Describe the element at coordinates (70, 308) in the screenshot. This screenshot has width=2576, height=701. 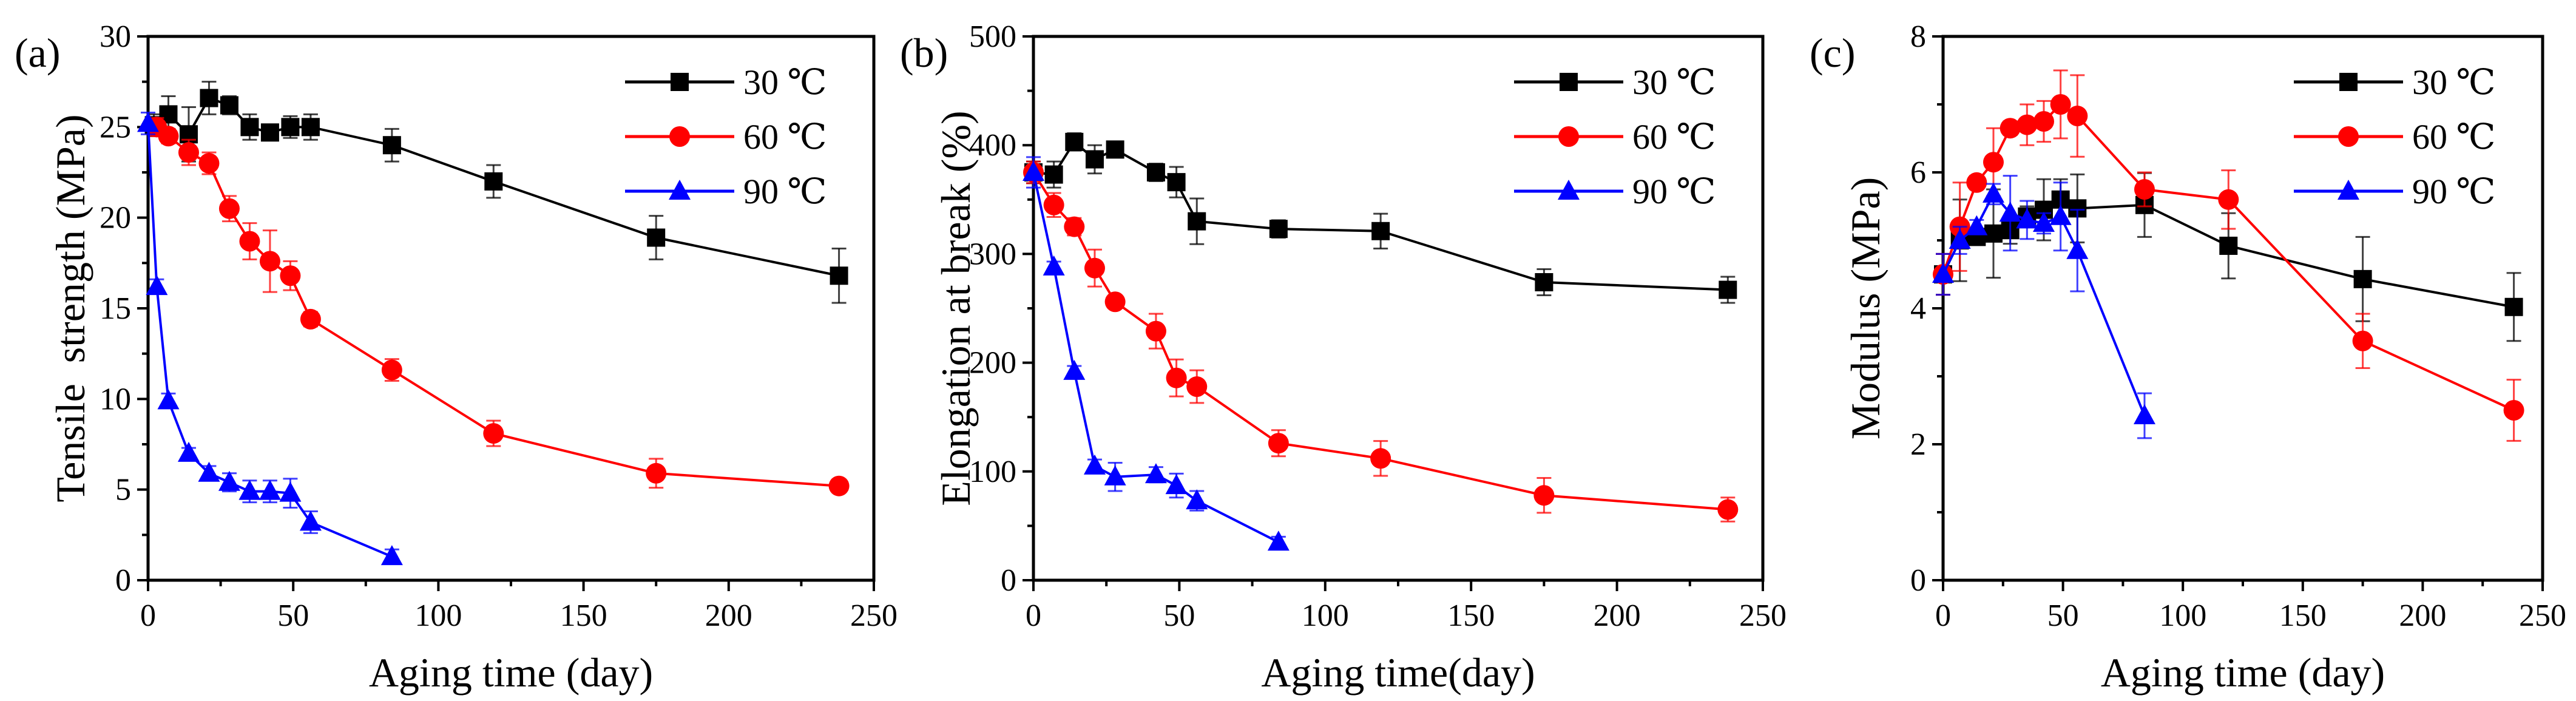
I see `y-axis-title: Tensile strength (MPa)` at that location.